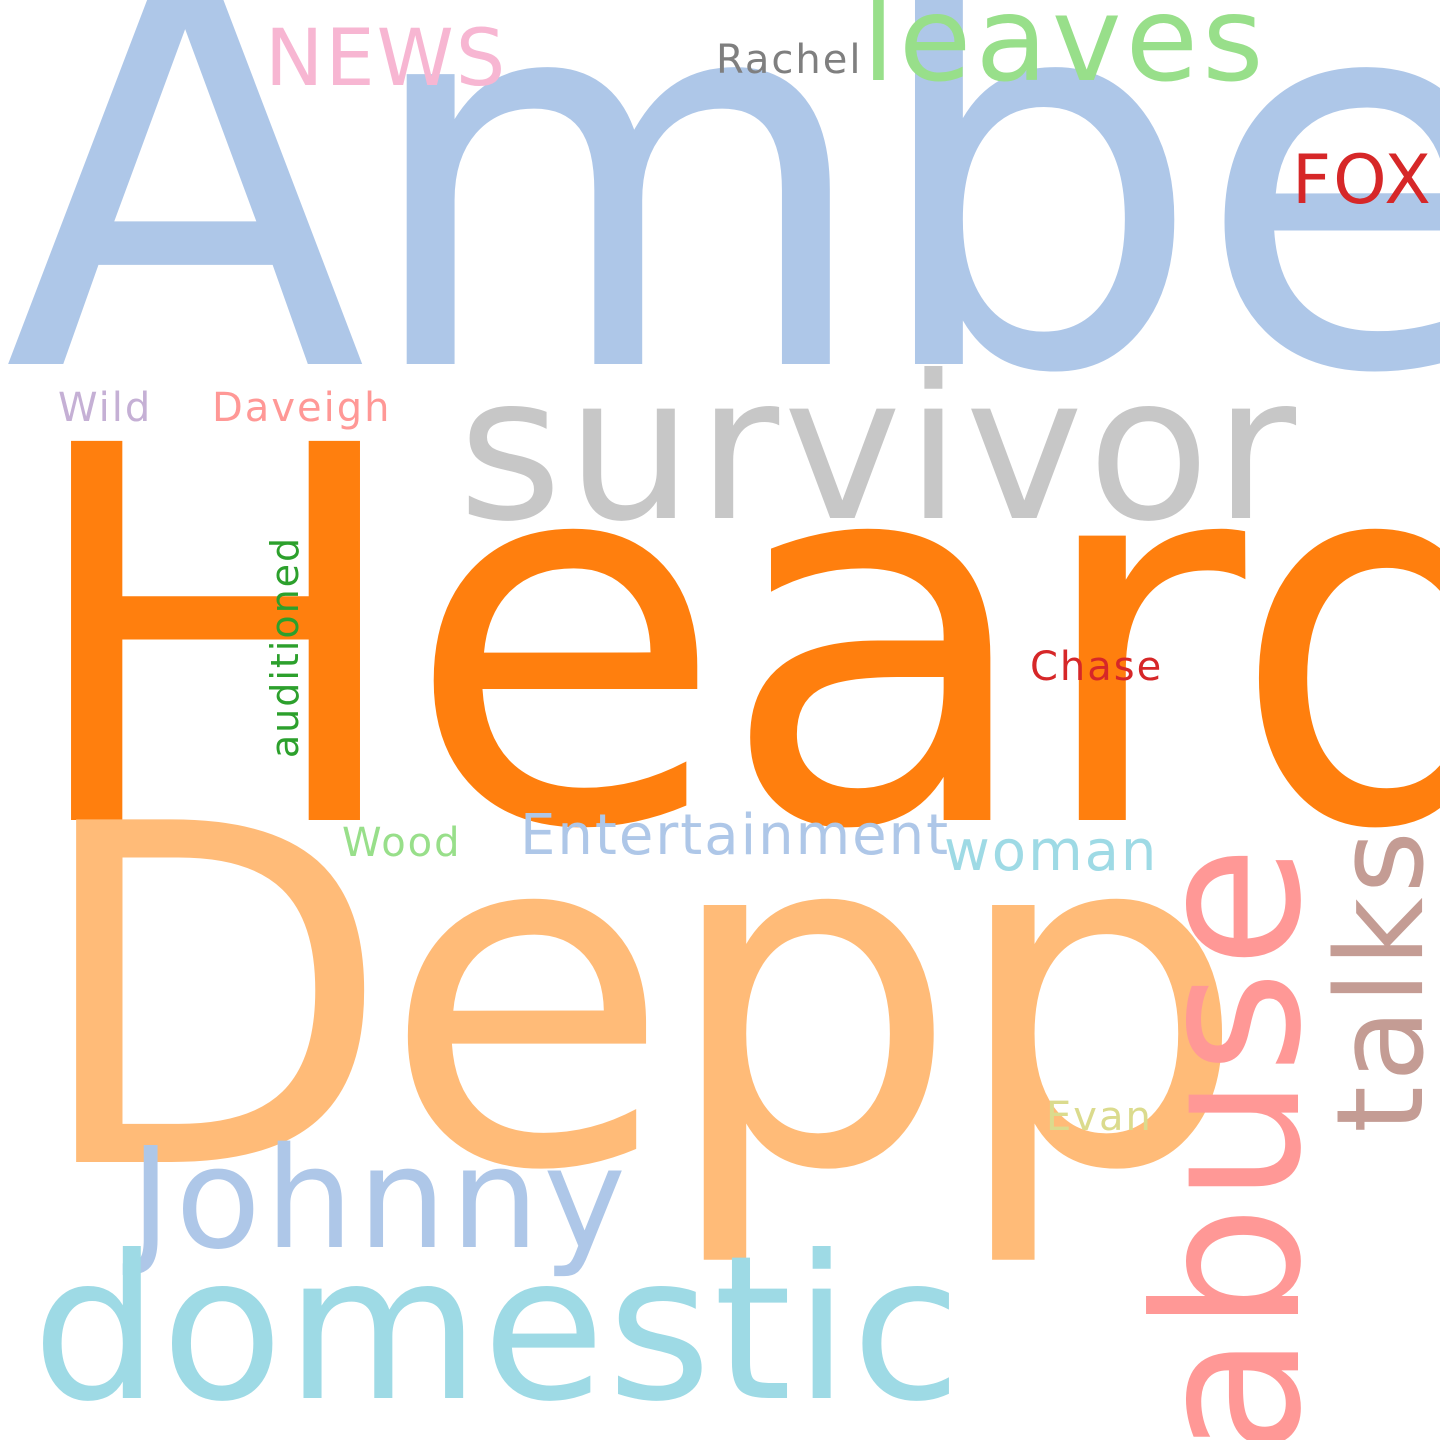 Image resolution: width=1440 pixels, height=1440 pixels. What do you see at coordinates (105, 408) in the screenshot?
I see `word-wild: Wild` at bounding box center [105, 408].